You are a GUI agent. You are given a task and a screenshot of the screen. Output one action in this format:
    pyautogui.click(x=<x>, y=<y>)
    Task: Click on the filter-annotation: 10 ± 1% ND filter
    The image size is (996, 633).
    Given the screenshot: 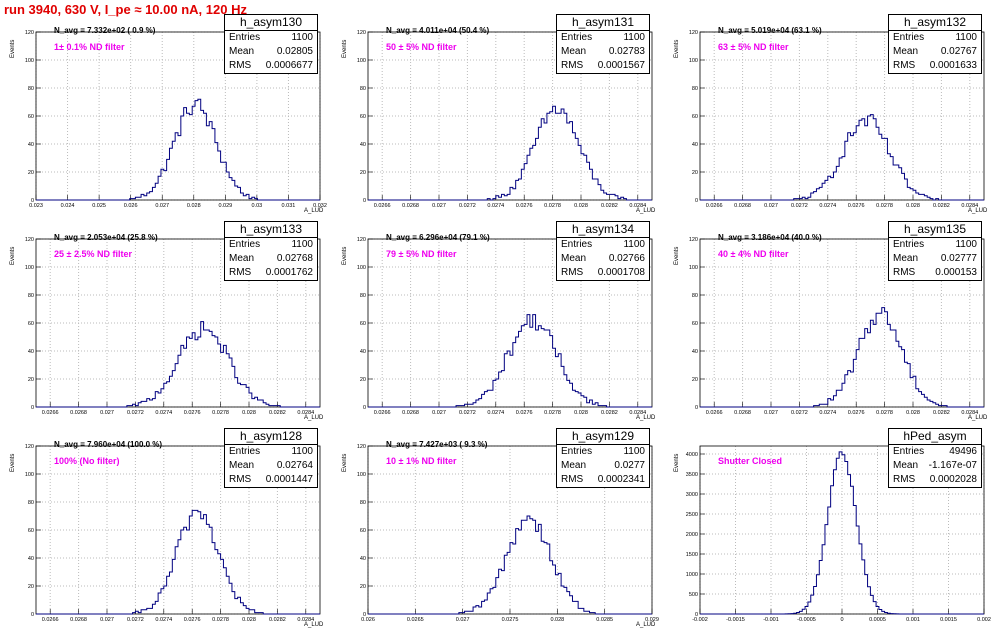 What is the action you would take?
    pyautogui.click(x=421, y=461)
    